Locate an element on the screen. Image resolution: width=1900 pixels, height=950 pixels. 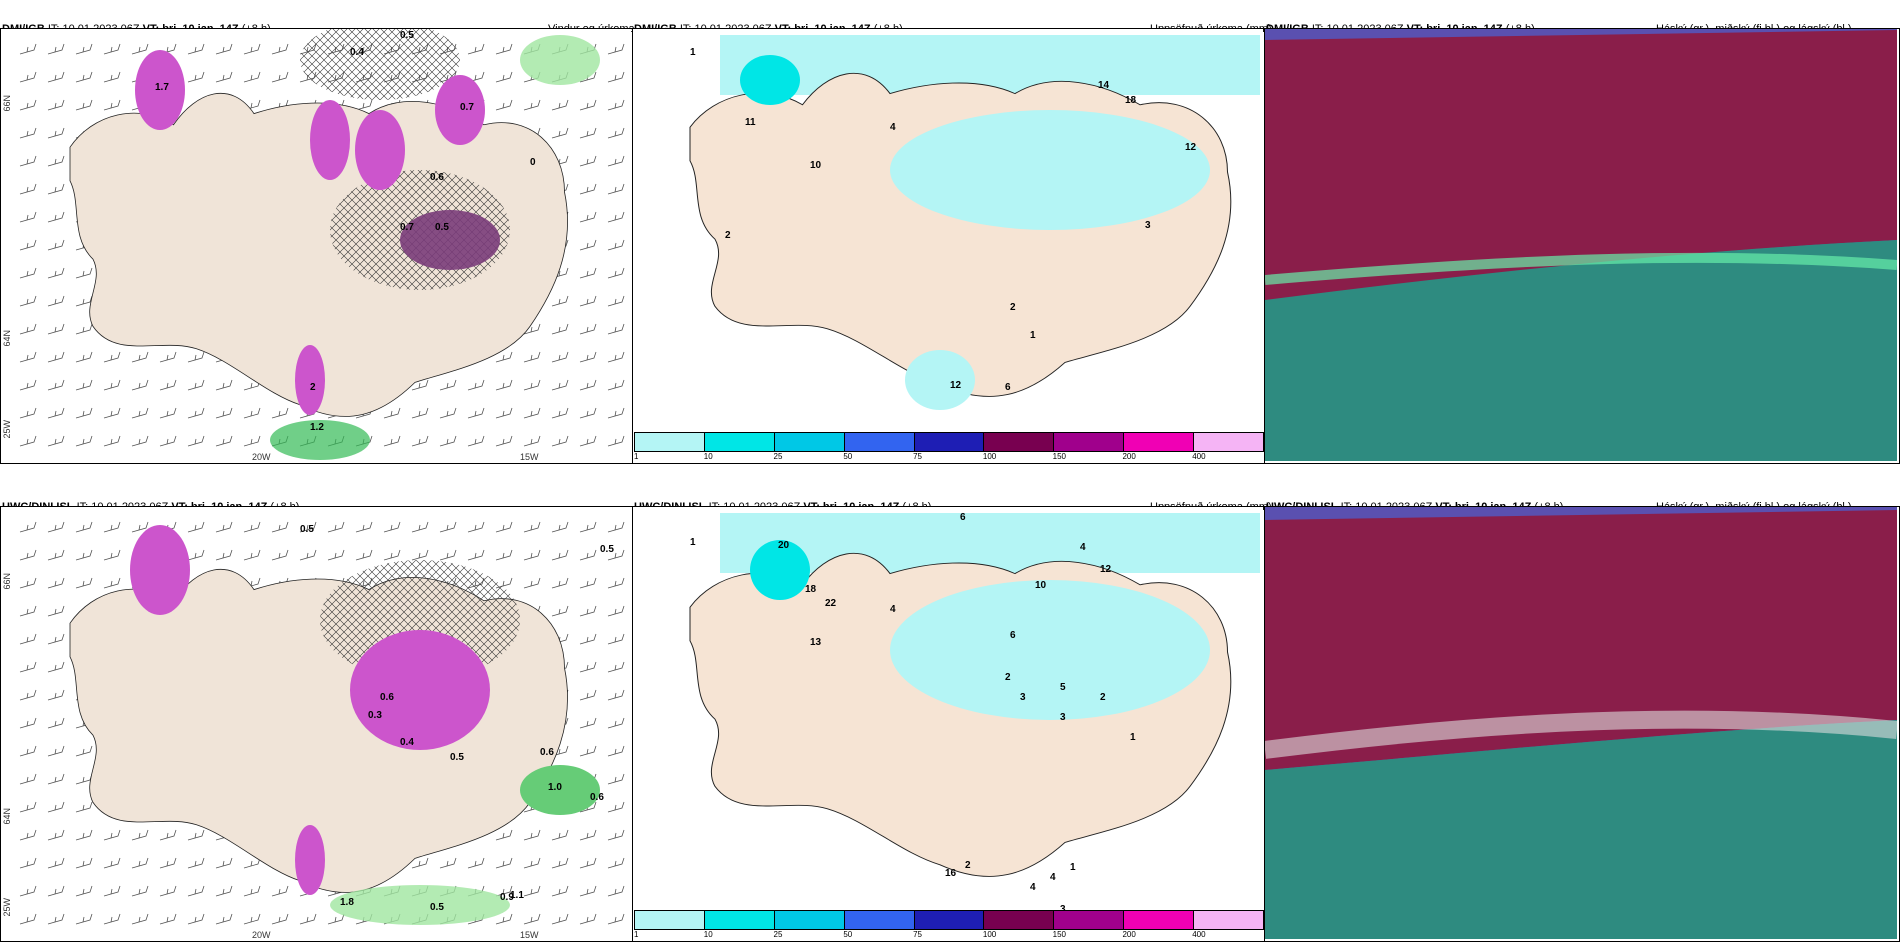
colorbar-label: 10 is located at coordinates (708, 934).